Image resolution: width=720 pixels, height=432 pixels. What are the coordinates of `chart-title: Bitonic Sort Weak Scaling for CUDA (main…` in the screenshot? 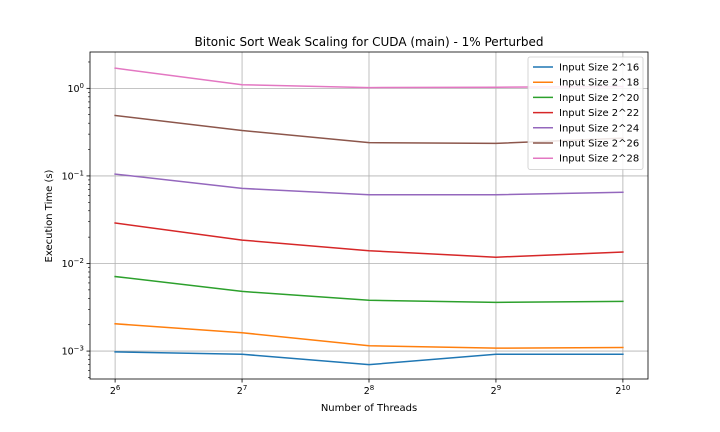 It's located at (369, 42).